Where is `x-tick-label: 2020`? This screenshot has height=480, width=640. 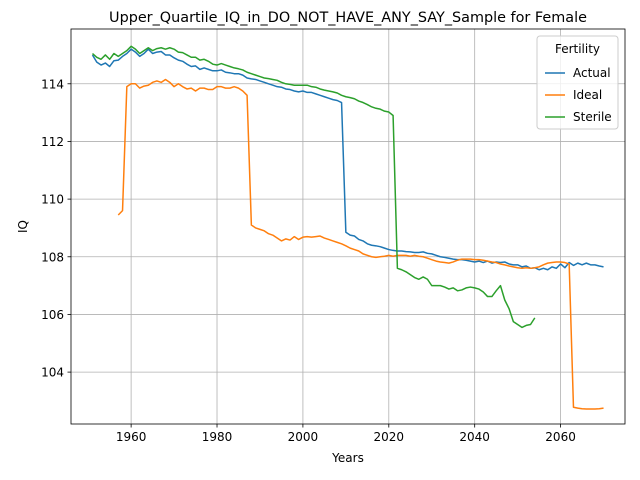 x-tick-label: 2020 is located at coordinates (389, 437).